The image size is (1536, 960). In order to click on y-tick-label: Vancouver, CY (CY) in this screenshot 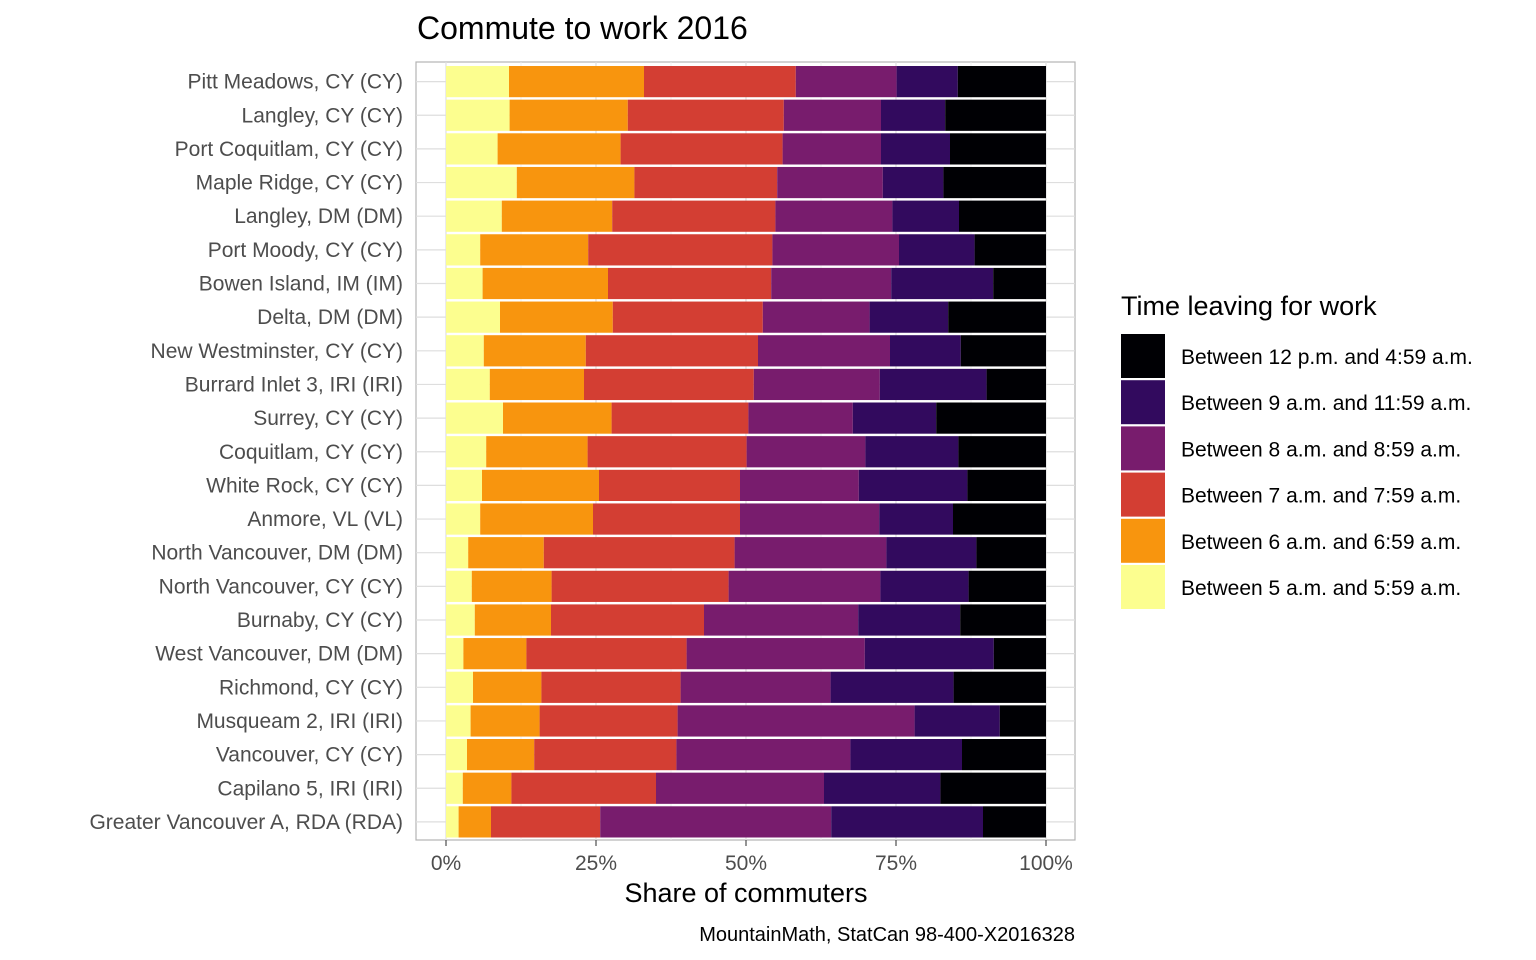, I will do `click(309, 755)`.